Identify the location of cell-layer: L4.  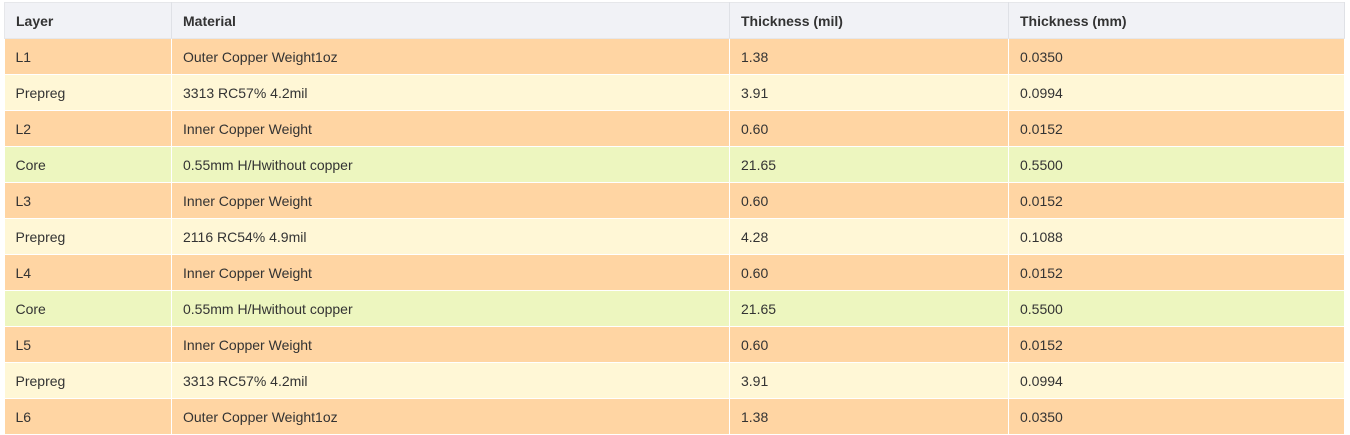
(88, 272).